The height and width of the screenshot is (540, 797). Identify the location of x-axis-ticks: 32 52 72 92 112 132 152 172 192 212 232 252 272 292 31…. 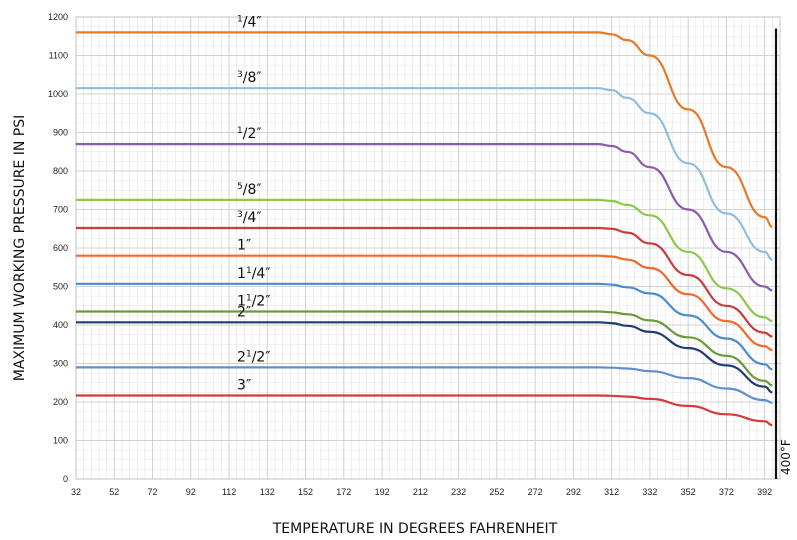
(421, 492).